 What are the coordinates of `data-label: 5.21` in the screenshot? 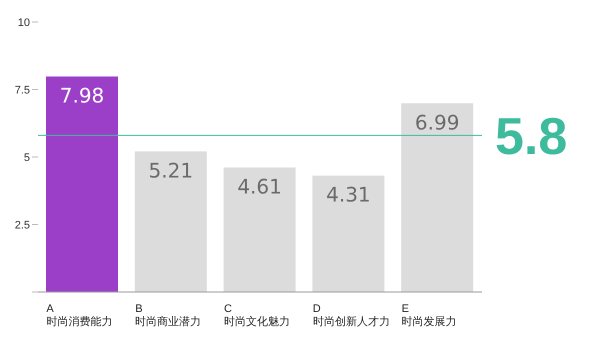 It's located at (171, 170).